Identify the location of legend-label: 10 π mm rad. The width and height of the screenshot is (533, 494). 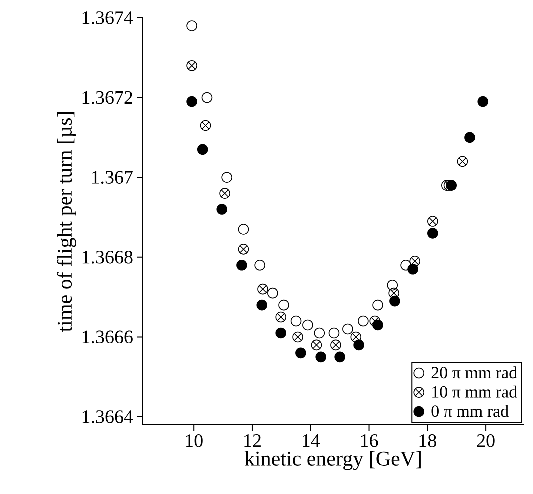
(475, 392).